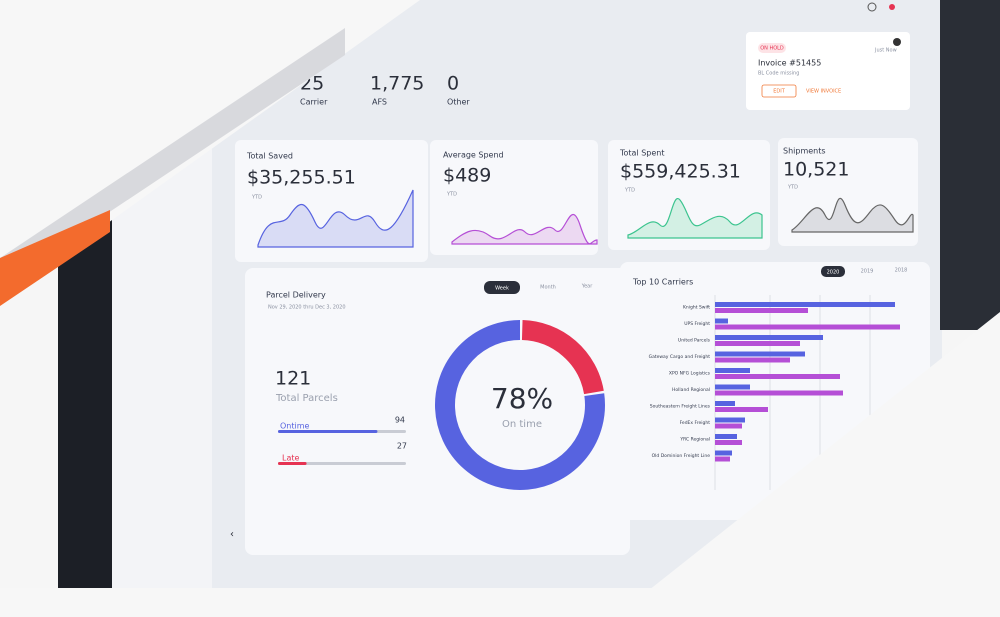  Describe the element at coordinates (970, 165) in the screenshot. I see `monitor-edge` at that location.